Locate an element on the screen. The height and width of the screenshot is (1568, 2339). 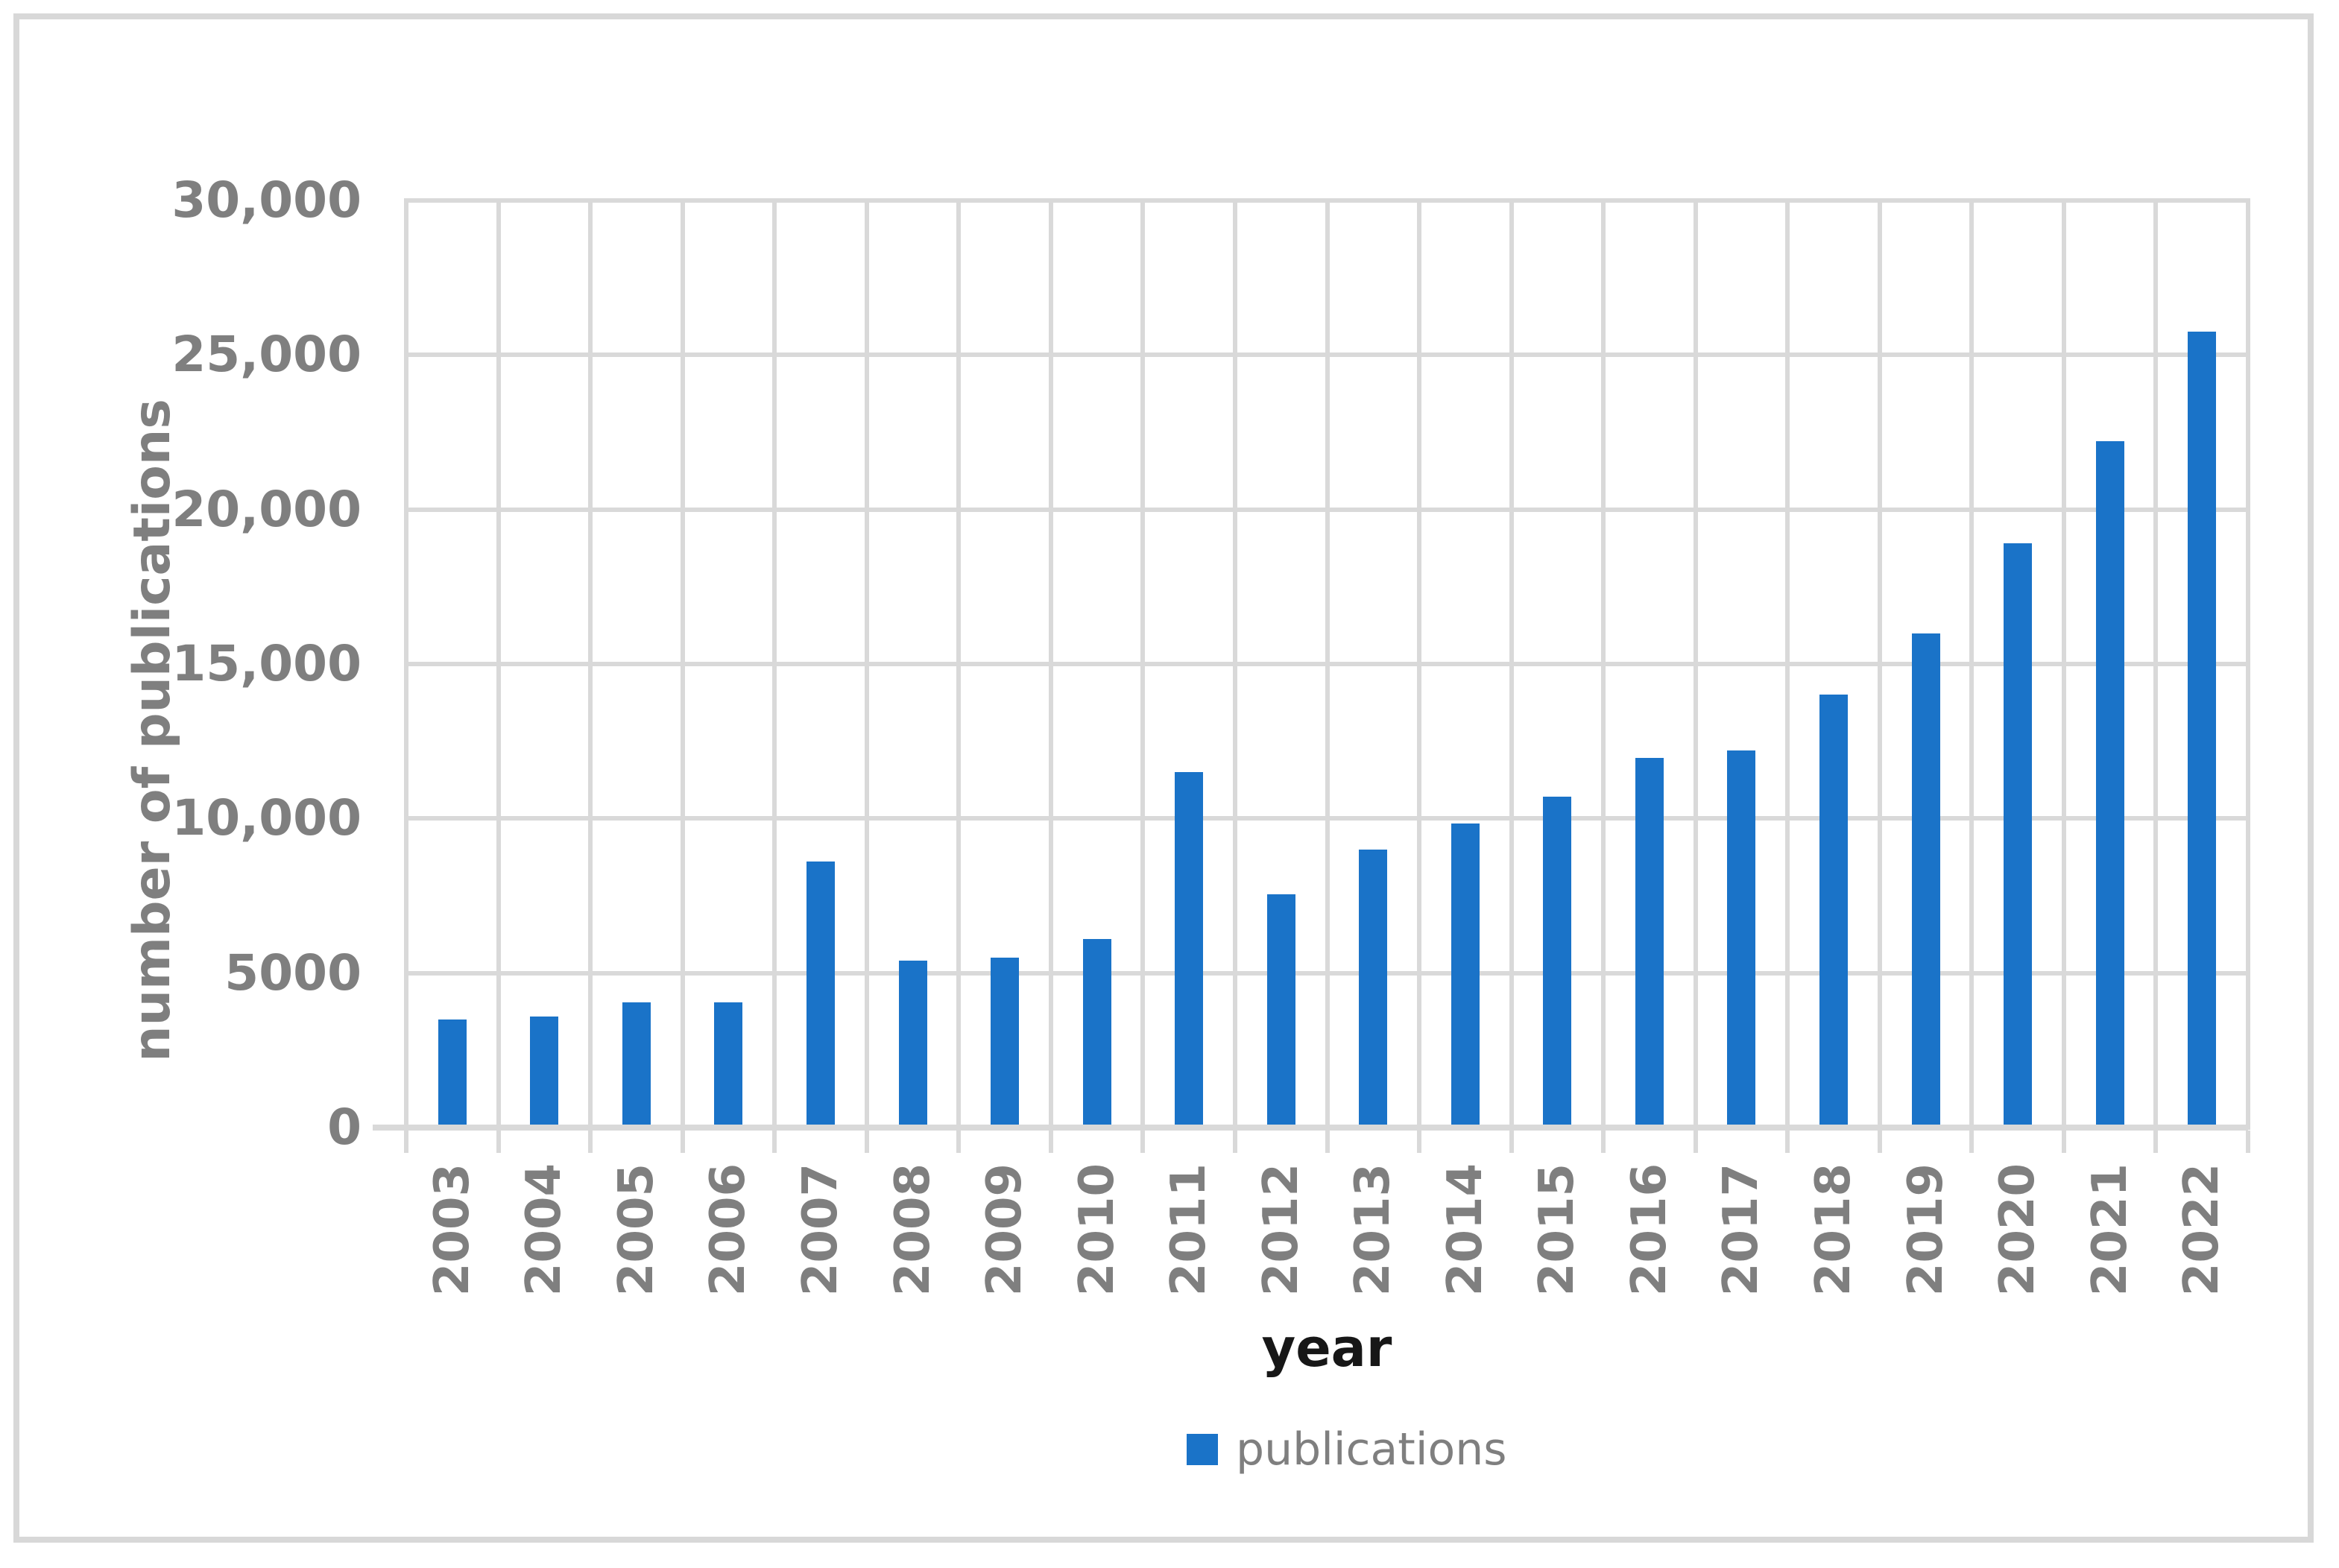
bar-2008 is located at coordinates (912, 1045).